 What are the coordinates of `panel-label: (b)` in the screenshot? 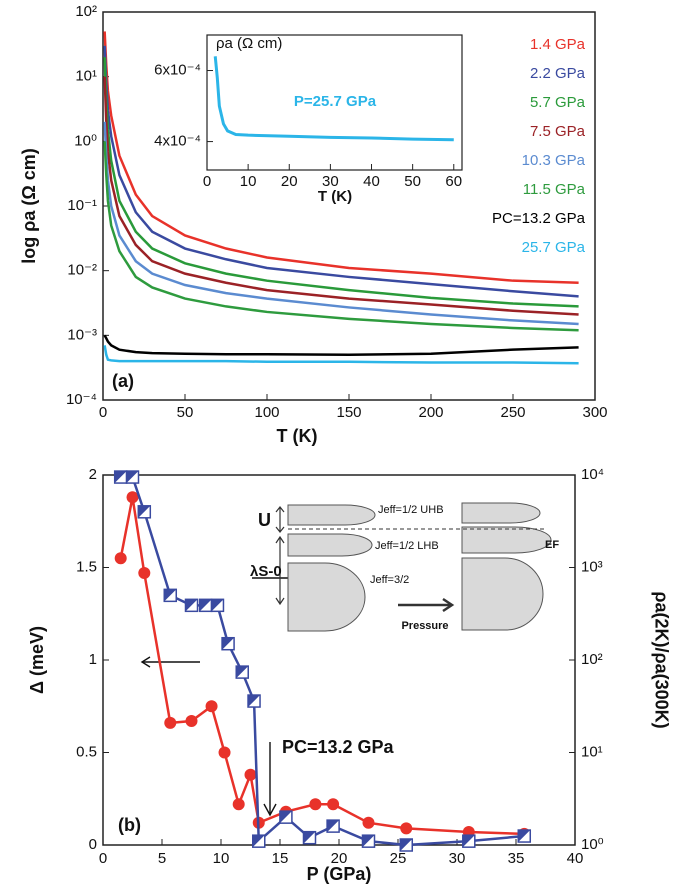 It's located at (129, 825).